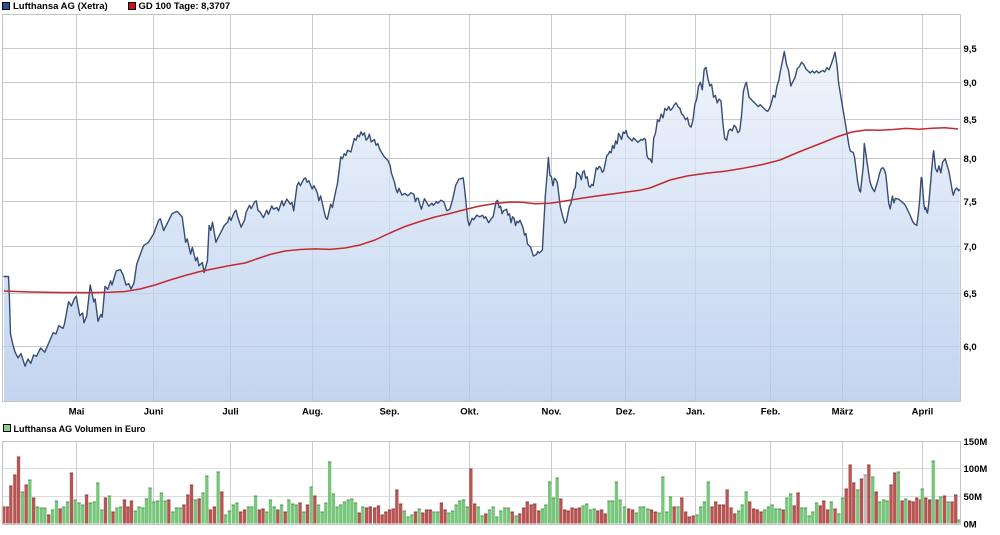  Describe the element at coordinates (695, 412) in the screenshot. I see `svg-text: Jan.` at that location.